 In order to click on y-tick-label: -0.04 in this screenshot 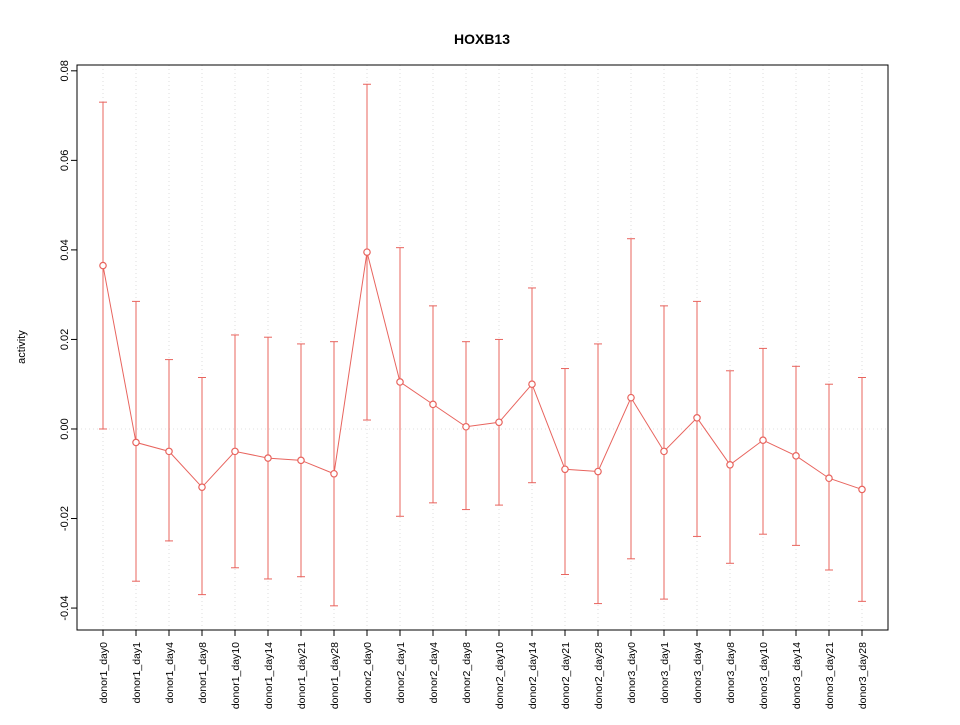, I will do `click(65, 608)`.